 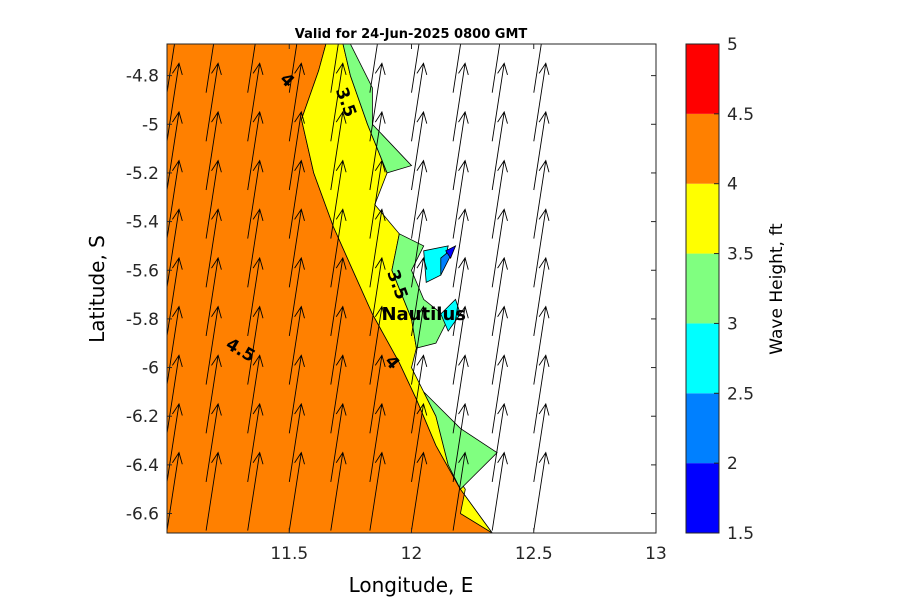 I want to click on colorbar-tick-label: 3.5, so click(x=740, y=255).